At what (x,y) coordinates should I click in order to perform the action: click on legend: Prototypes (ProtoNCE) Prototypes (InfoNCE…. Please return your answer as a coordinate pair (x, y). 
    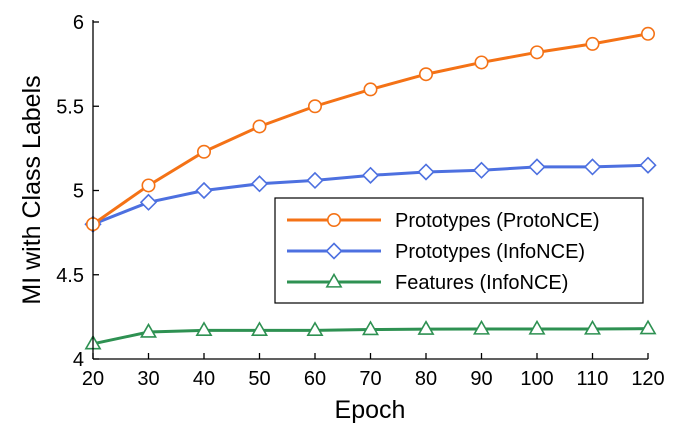
    Looking at the image, I should click on (459, 250).